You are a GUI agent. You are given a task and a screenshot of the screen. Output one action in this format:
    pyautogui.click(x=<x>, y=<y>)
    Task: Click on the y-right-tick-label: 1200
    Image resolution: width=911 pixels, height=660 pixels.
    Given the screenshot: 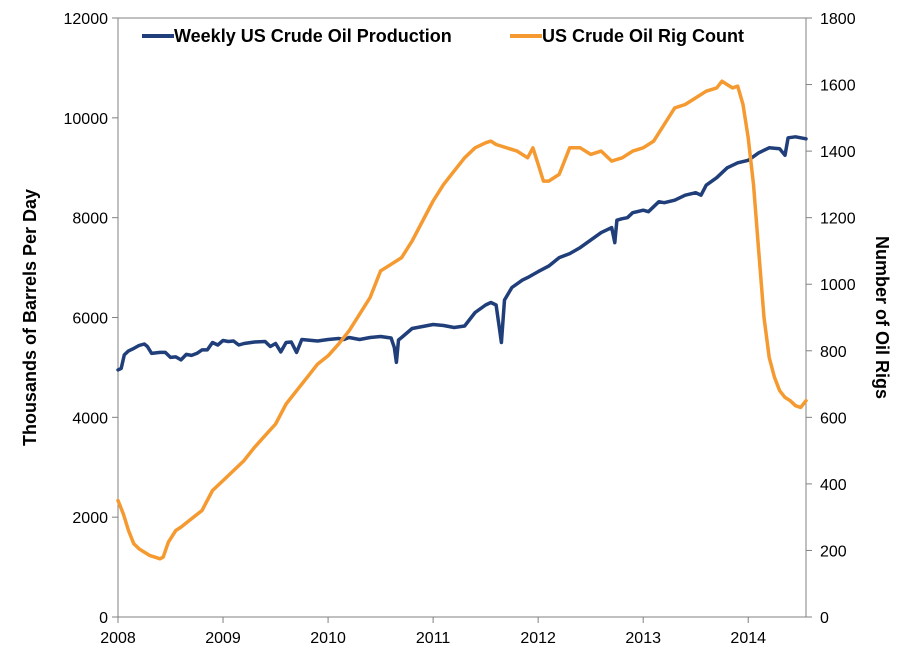 What is the action you would take?
    pyautogui.click(x=838, y=219)
    